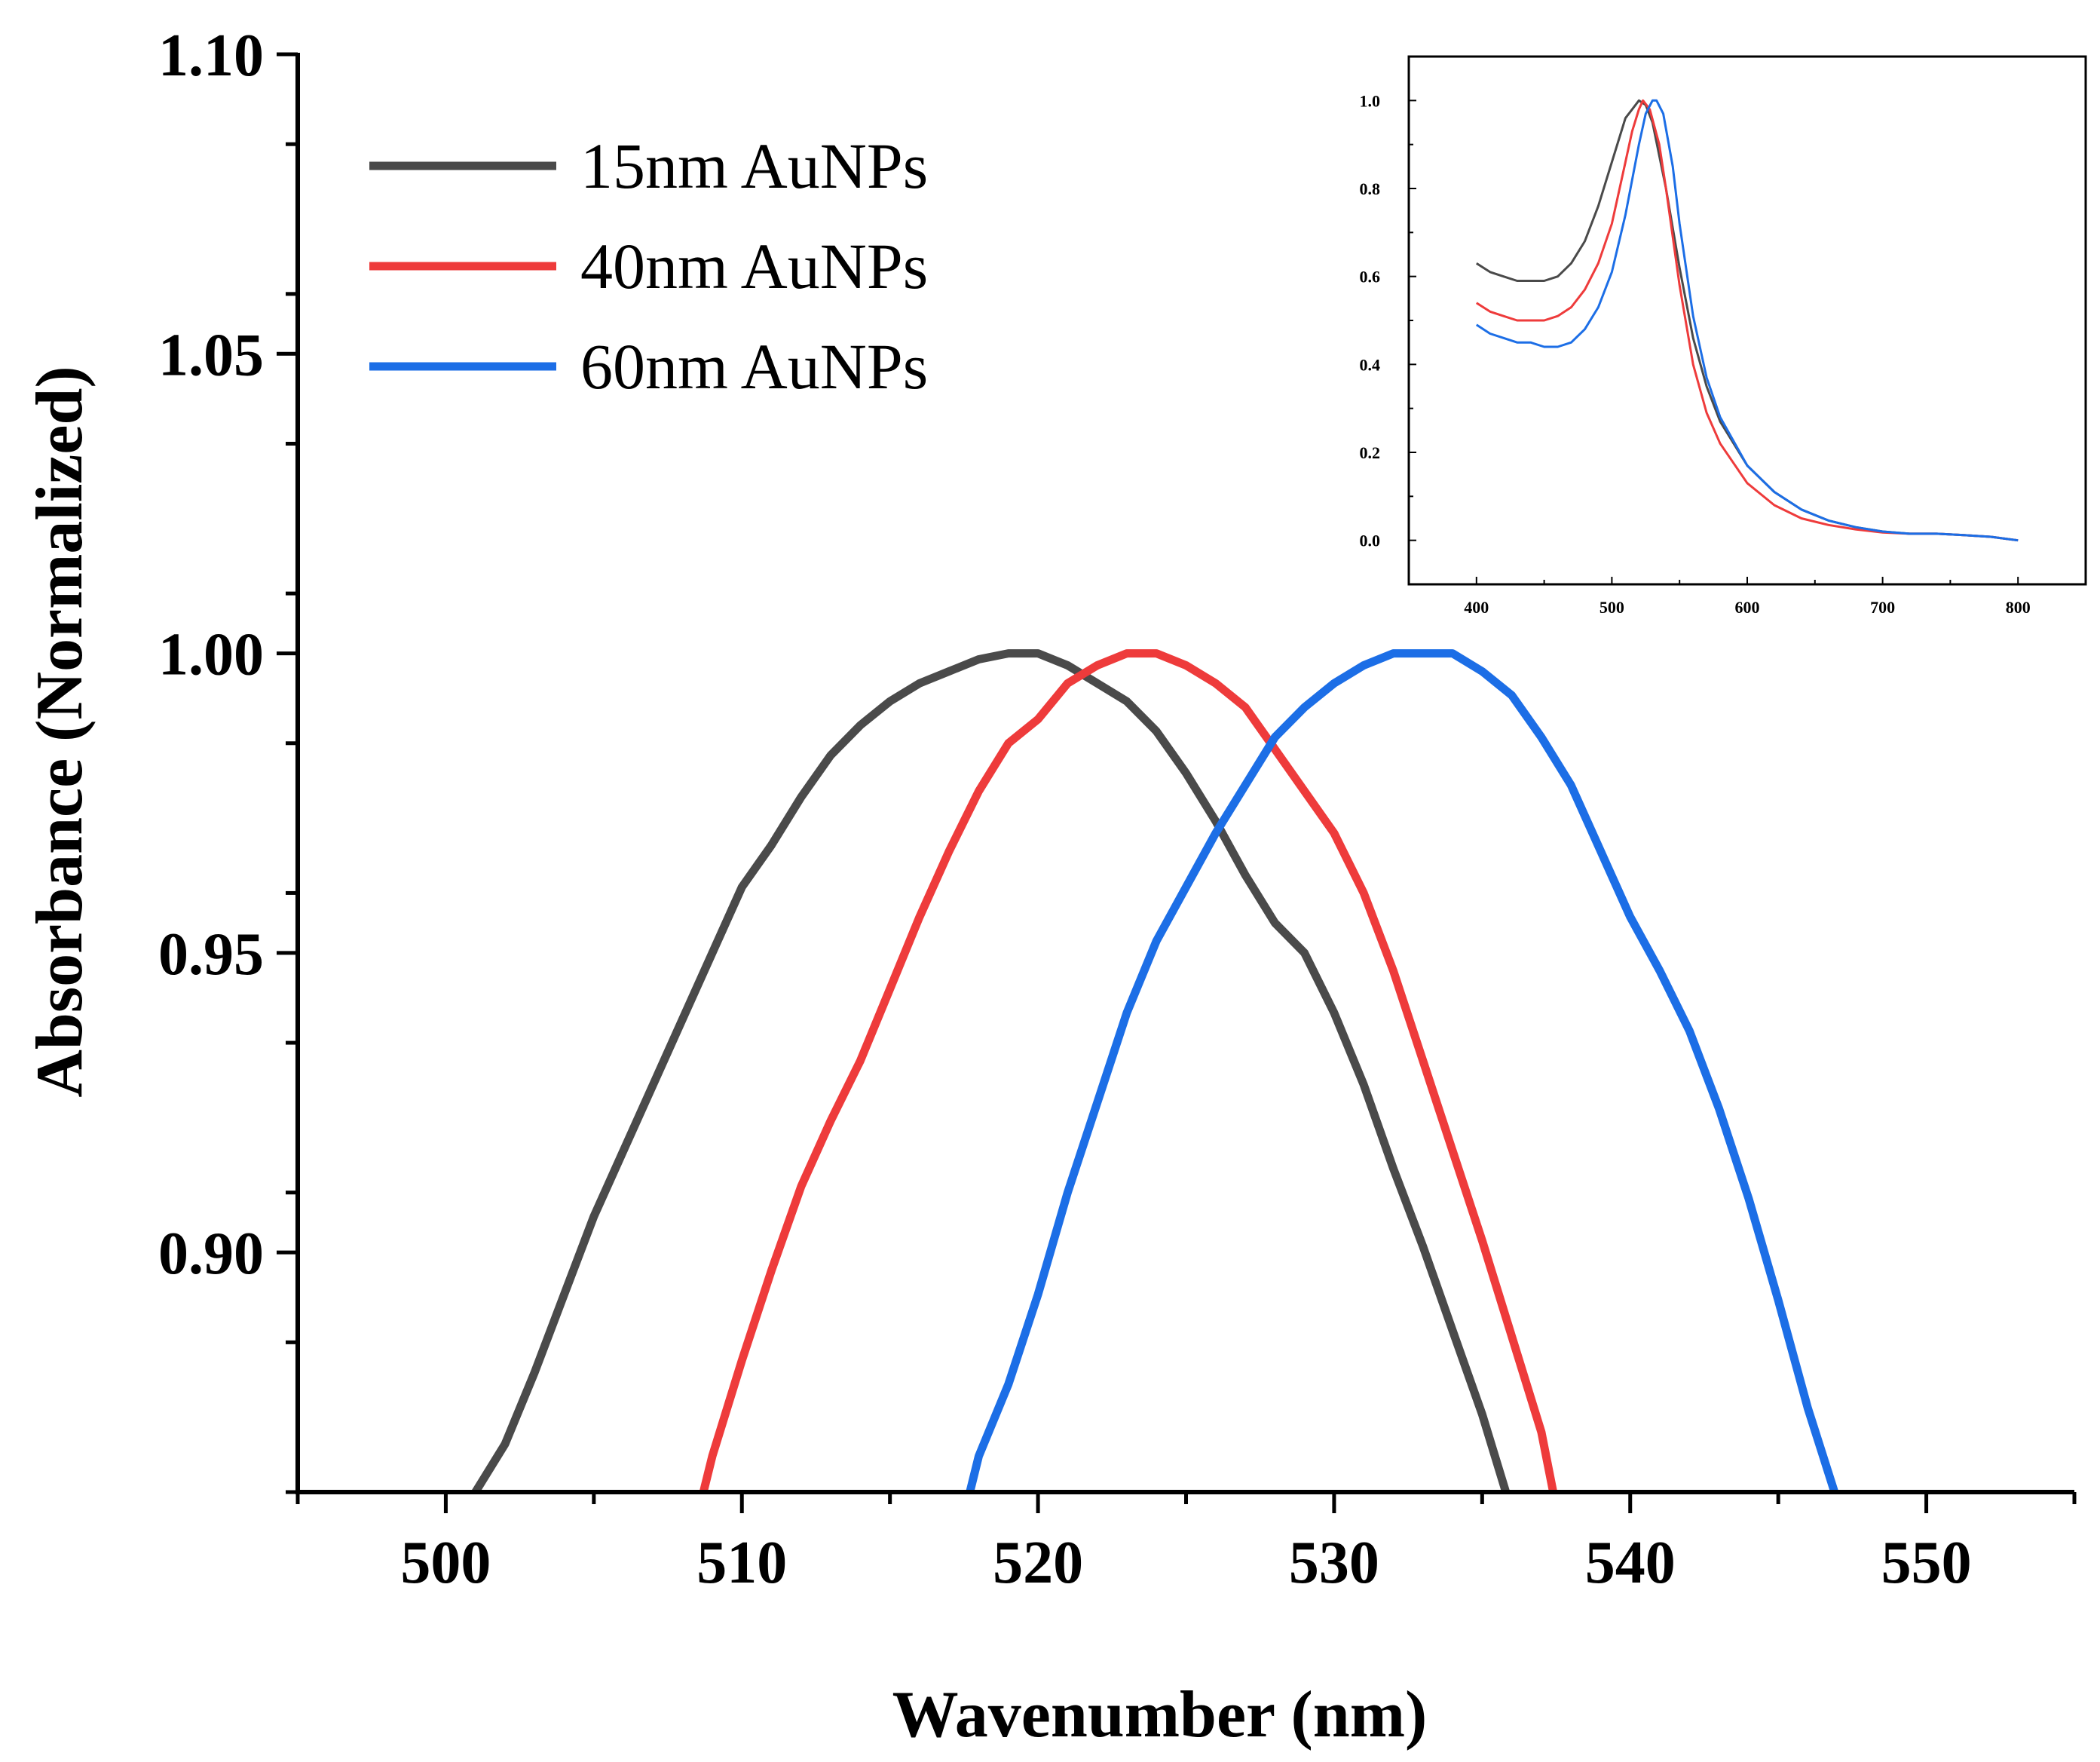 The image size is (2100, 1762). What do you see at coordinates (1476, 607) in the screenshot?
I see `inset-x-tick-label: 400` at bounding box center [1476, 607].